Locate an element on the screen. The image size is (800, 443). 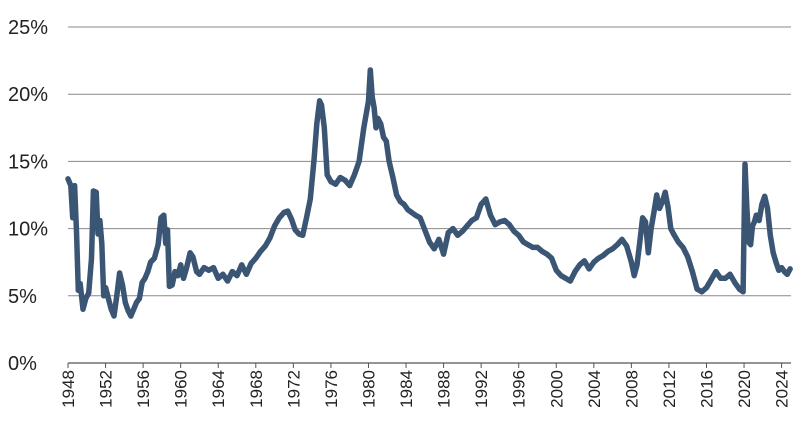
y-tick-label: 5% is located at coordinates (22, 297).